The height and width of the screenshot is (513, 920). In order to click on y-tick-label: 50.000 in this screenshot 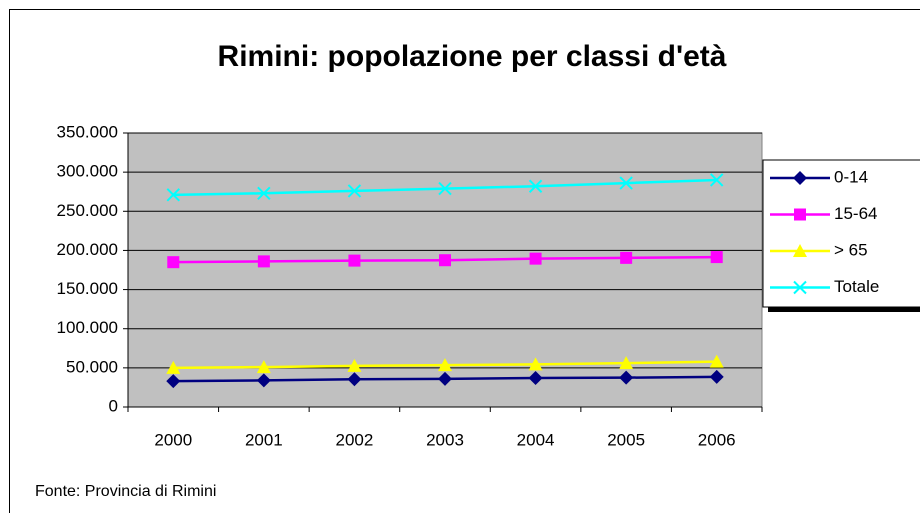, I will do `click(92, 366)`.